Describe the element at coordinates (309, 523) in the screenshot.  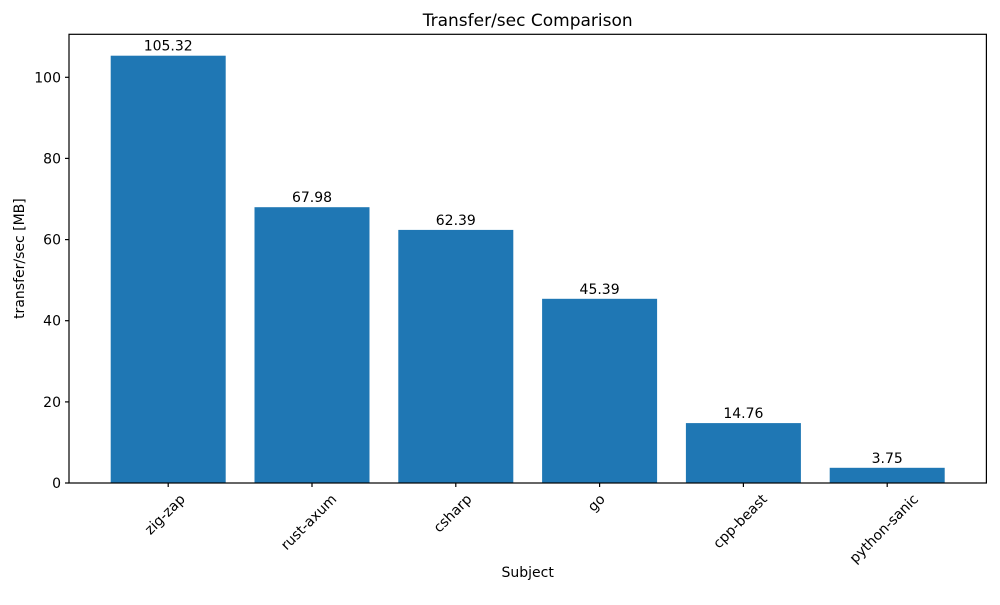
I see `x-tick-label: rust-axum` at that location.